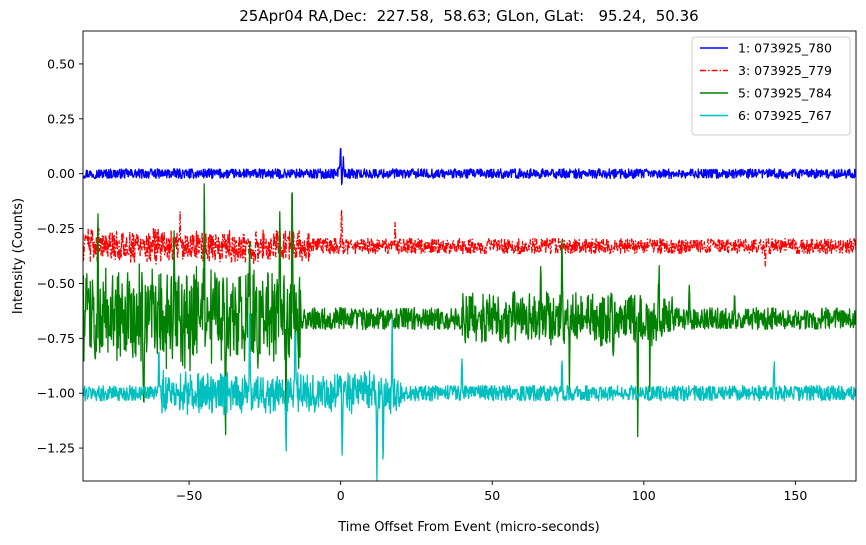  I want to click on y-tick-label: −0.75, so click(56, 338).